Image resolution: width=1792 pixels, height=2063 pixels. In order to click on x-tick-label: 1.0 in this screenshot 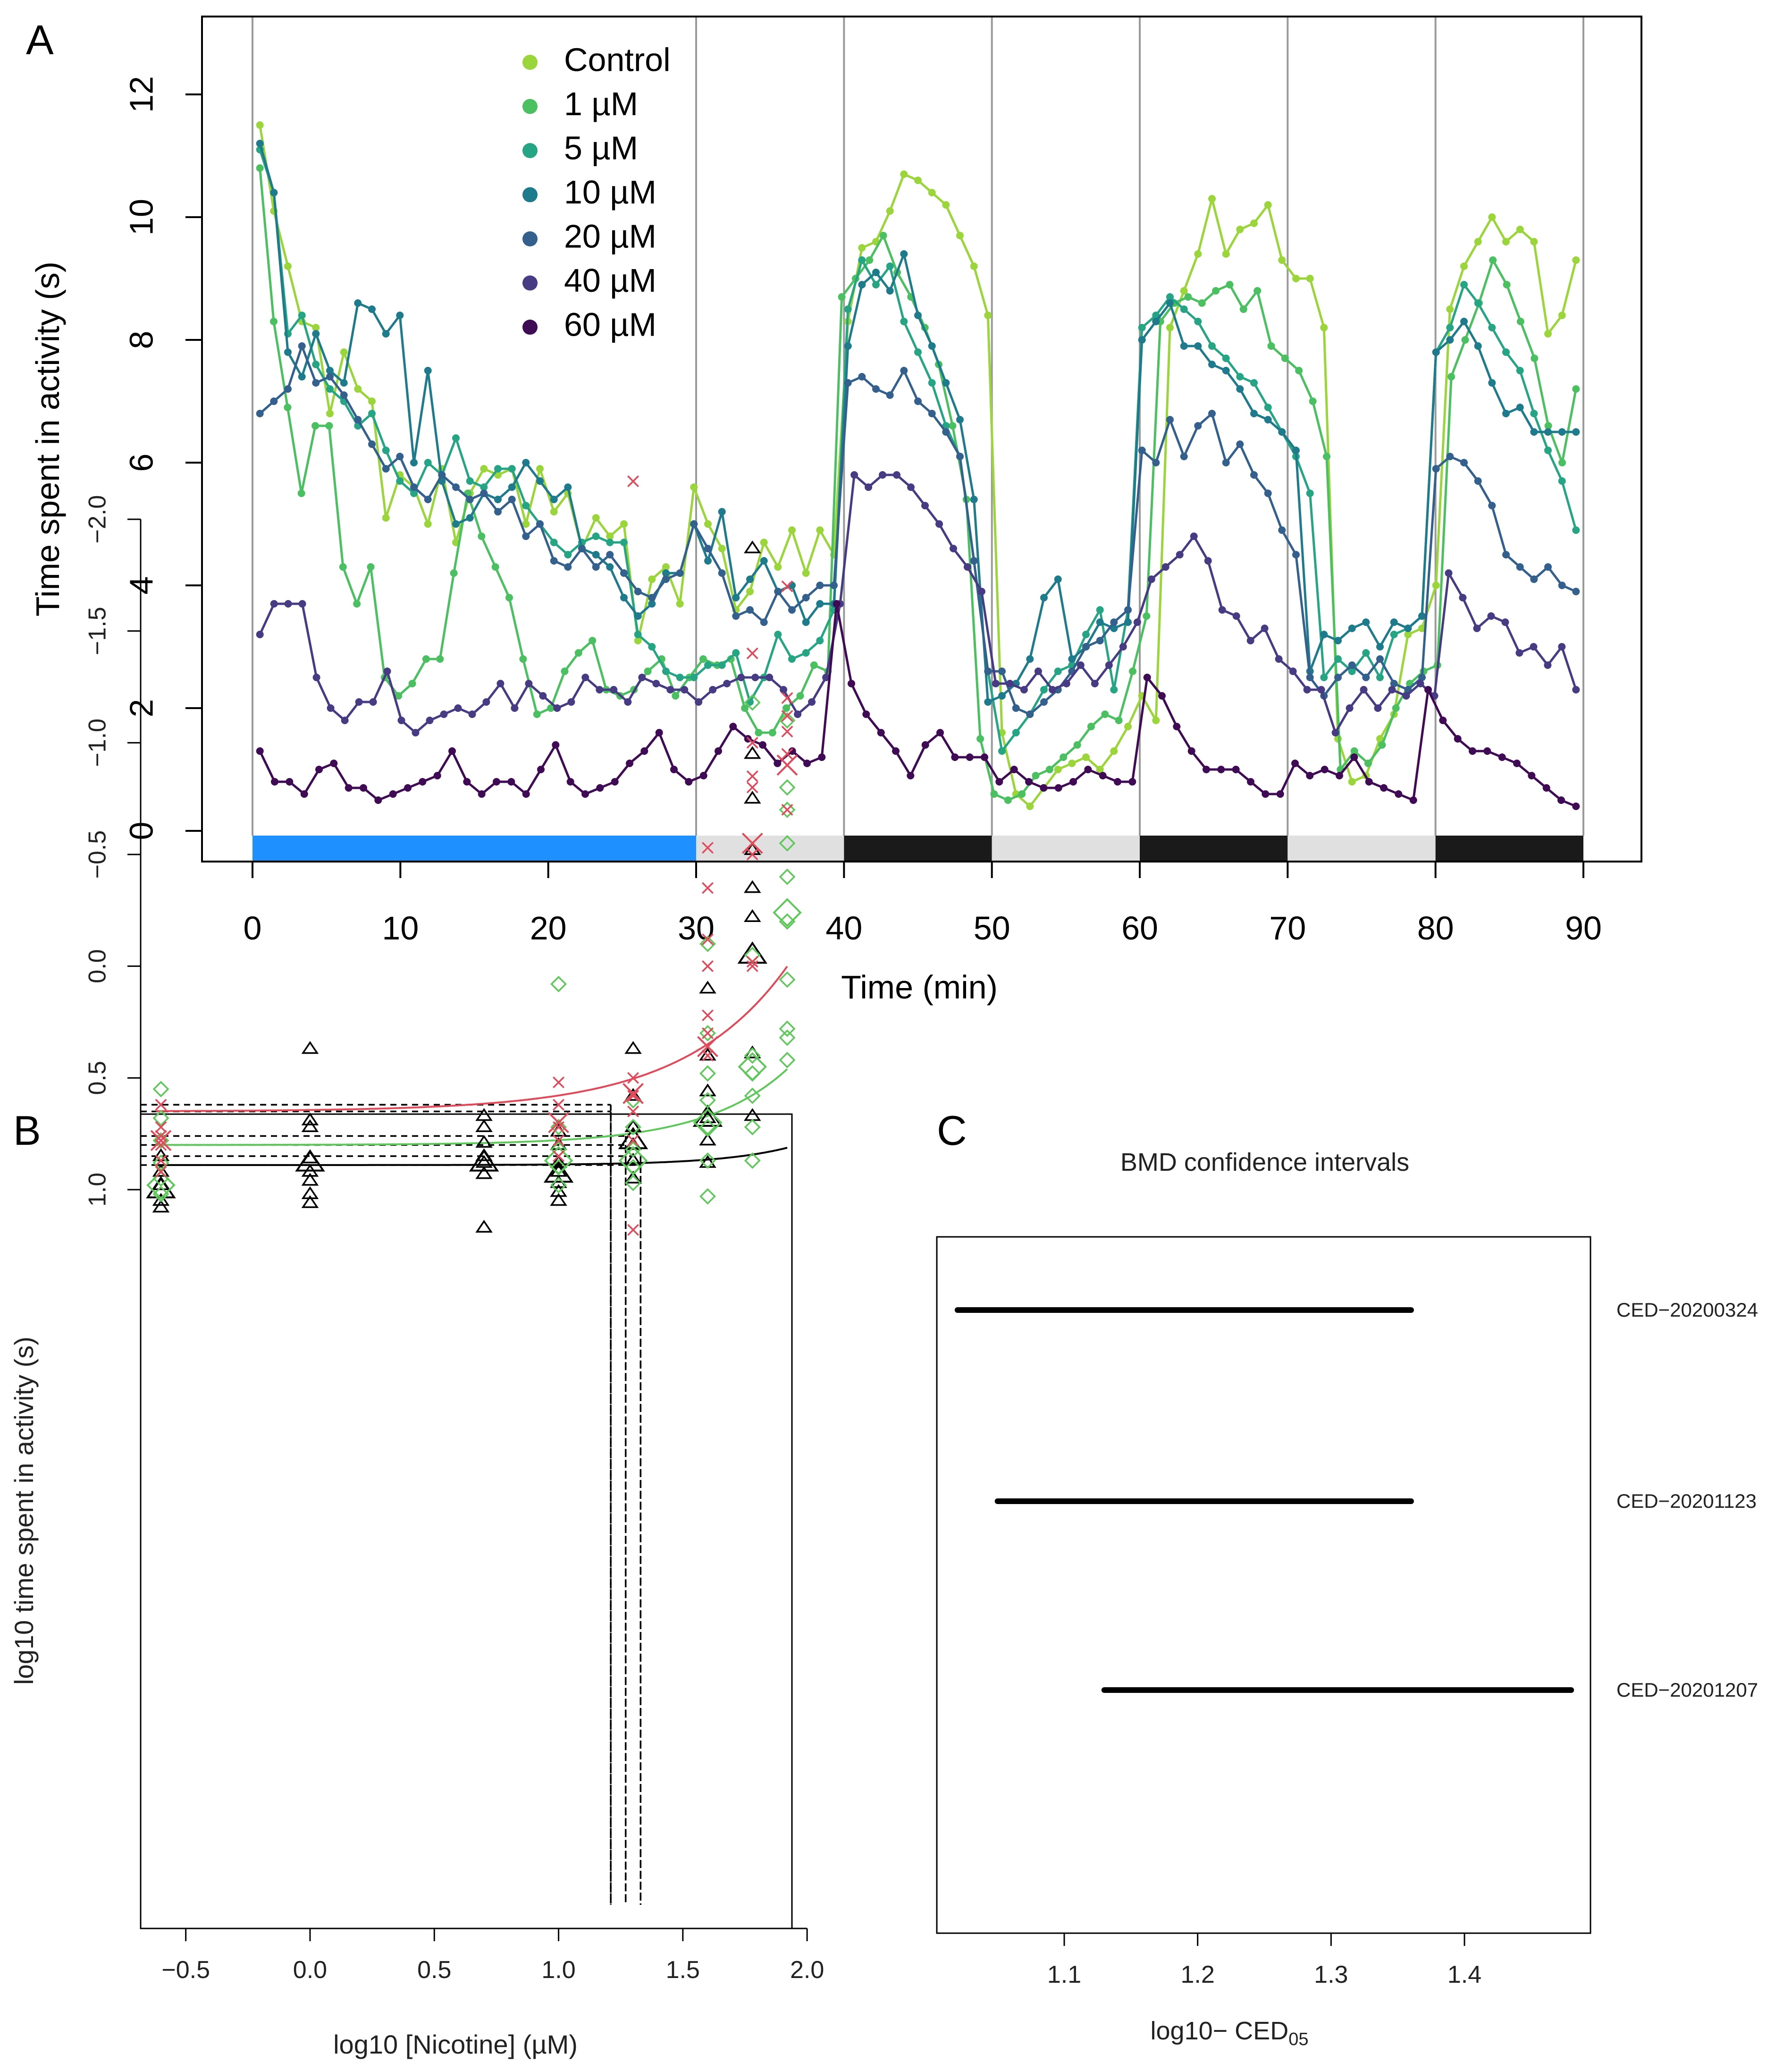, I will do `click(558, 1970)`.